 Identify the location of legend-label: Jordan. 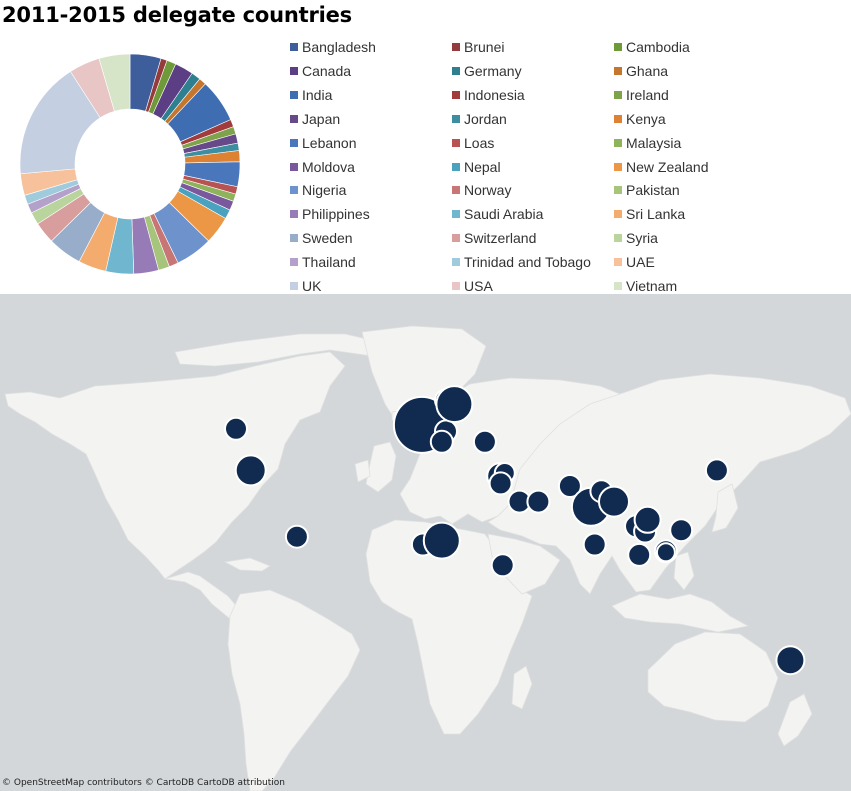
(485, 118).